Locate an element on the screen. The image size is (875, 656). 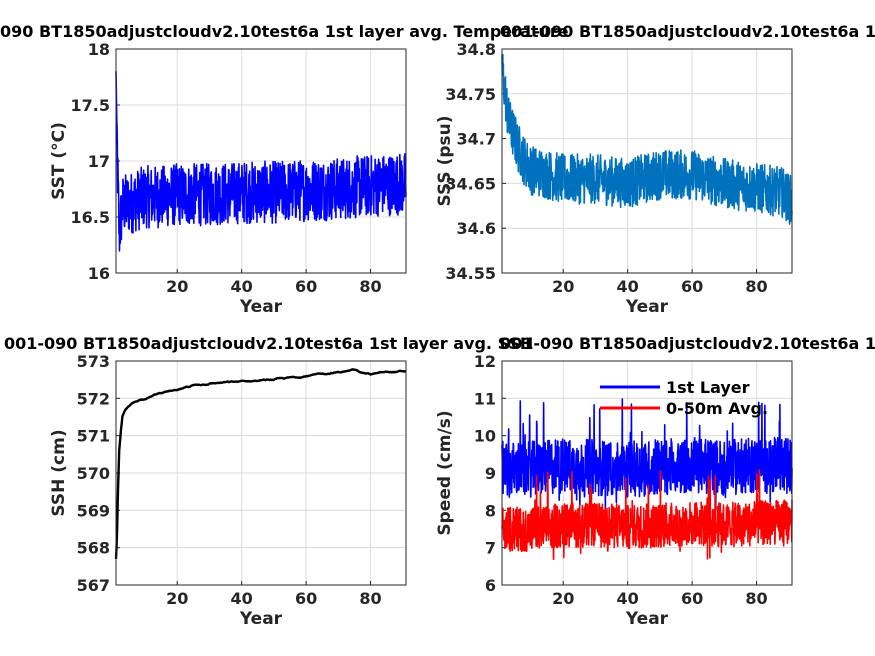
tick-label-y: 8 is located at coordinates (490, 510).